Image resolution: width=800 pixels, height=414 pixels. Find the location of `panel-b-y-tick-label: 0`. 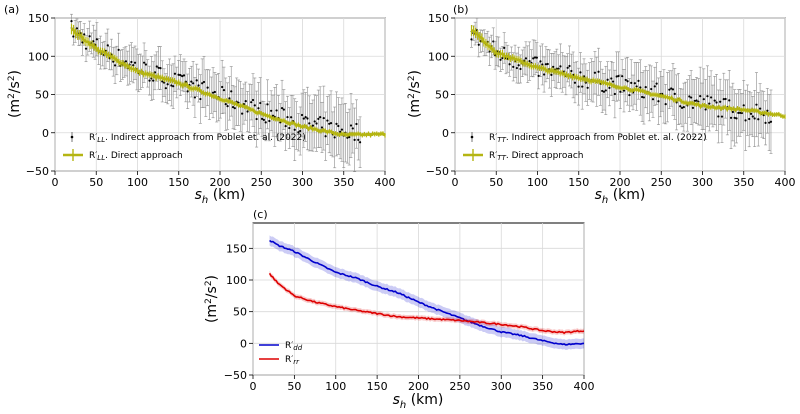

panel-b-y-tick-label: 0 is located at coordinates (445, 133).